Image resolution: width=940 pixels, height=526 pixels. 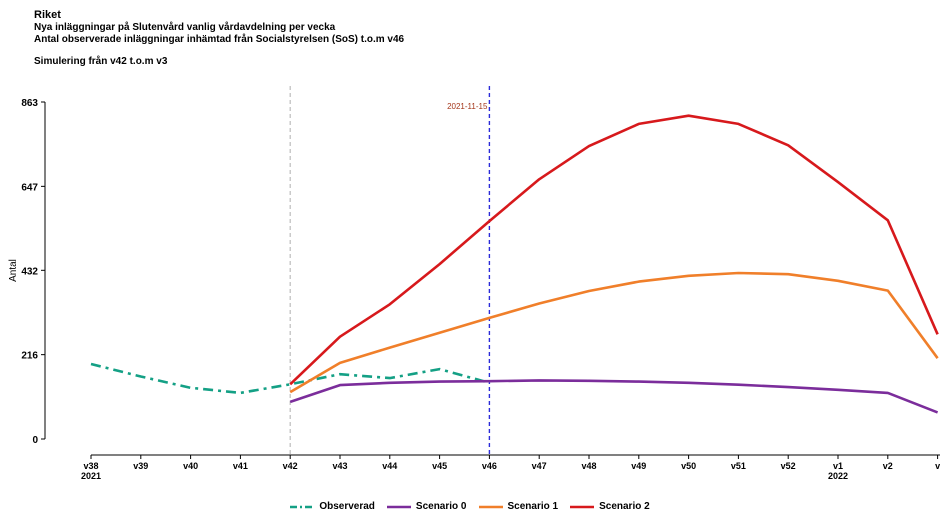 I want to click on x-tick-label: v51, so click(x=738, y=466).